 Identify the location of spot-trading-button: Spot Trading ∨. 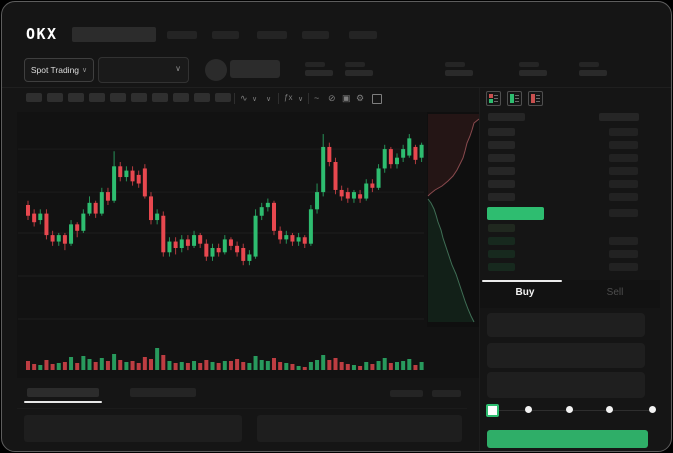
(59, 70).